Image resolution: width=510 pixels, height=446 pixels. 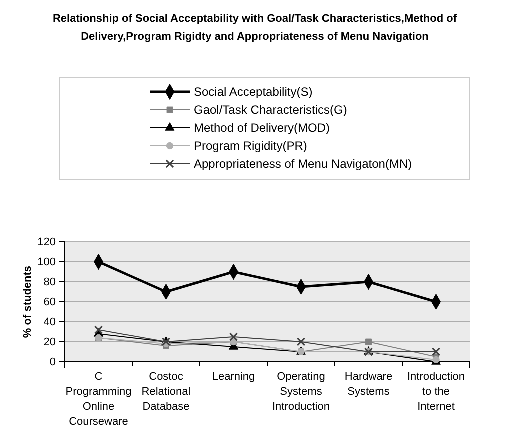 What do you see at coordinates (436, 392) in the screenshot?
I see `x-tick-label: Introduction to the Internet` at bounding box center [436, 392].